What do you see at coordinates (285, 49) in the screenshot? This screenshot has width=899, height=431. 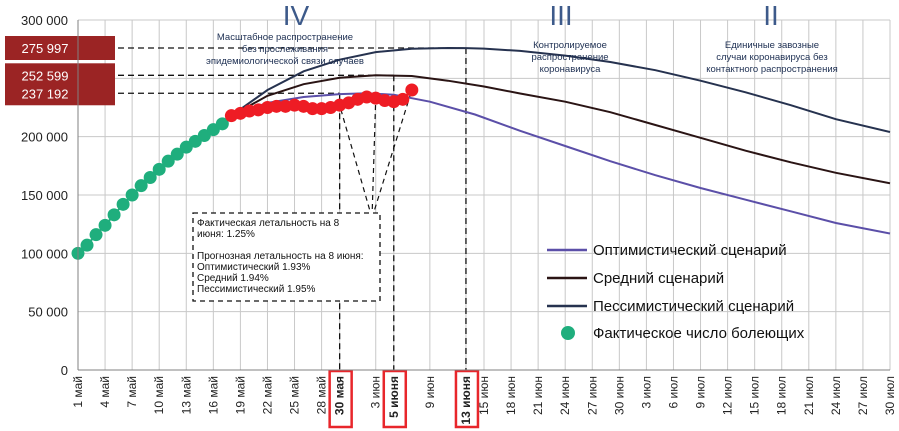 I see `phase-description-line: без прослеживания` at bounding box center [285, 49].